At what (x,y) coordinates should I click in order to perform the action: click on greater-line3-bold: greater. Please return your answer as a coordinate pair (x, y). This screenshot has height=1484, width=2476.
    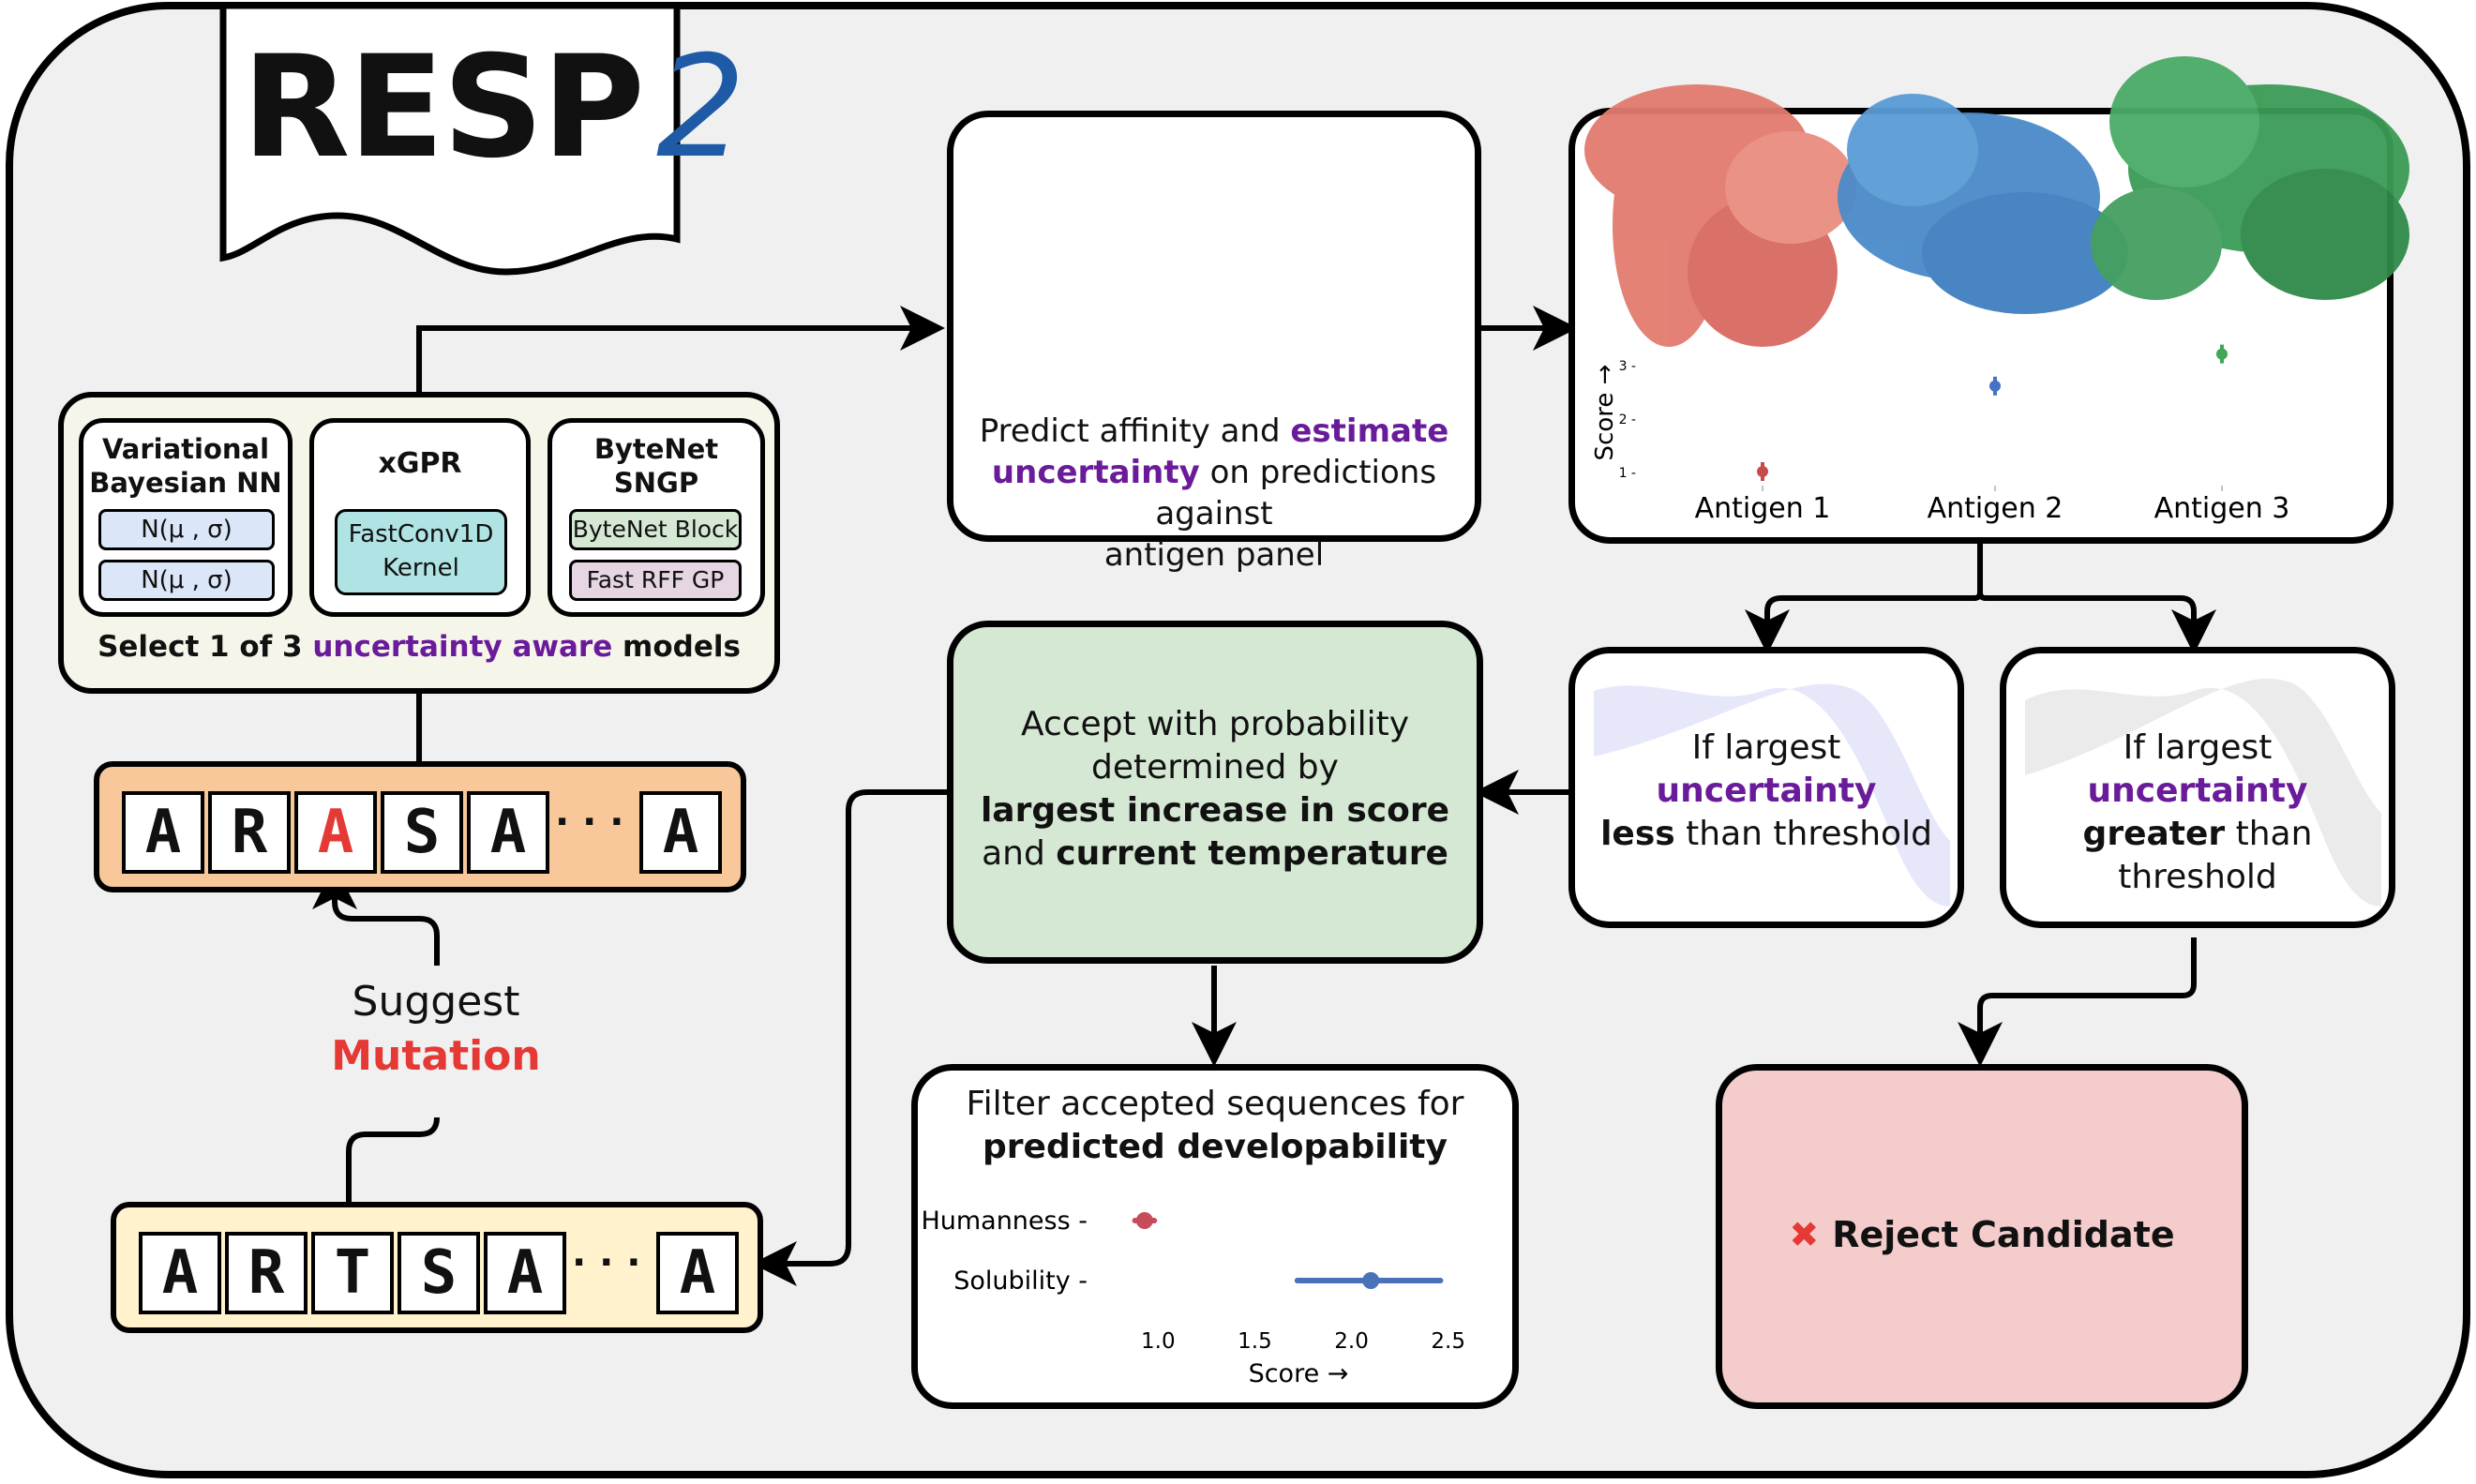
    Looking at the image, I should click on (2154, 834).